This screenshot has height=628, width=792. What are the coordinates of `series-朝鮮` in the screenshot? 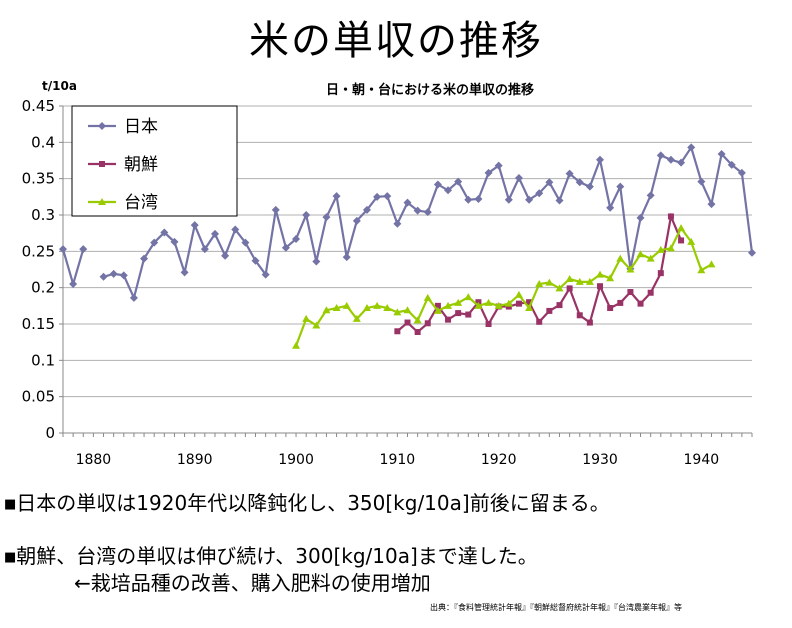 It's located at (539, 273).